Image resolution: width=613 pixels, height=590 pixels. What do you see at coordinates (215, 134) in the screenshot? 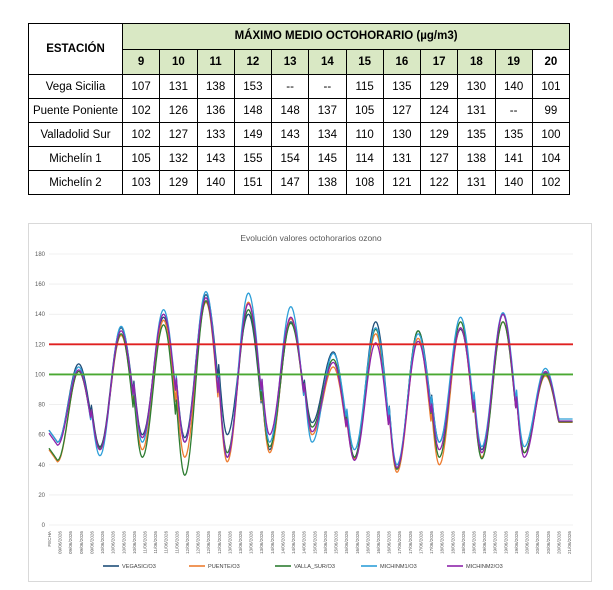
I see `table-cell: 133` at bounding box center [215, 134].